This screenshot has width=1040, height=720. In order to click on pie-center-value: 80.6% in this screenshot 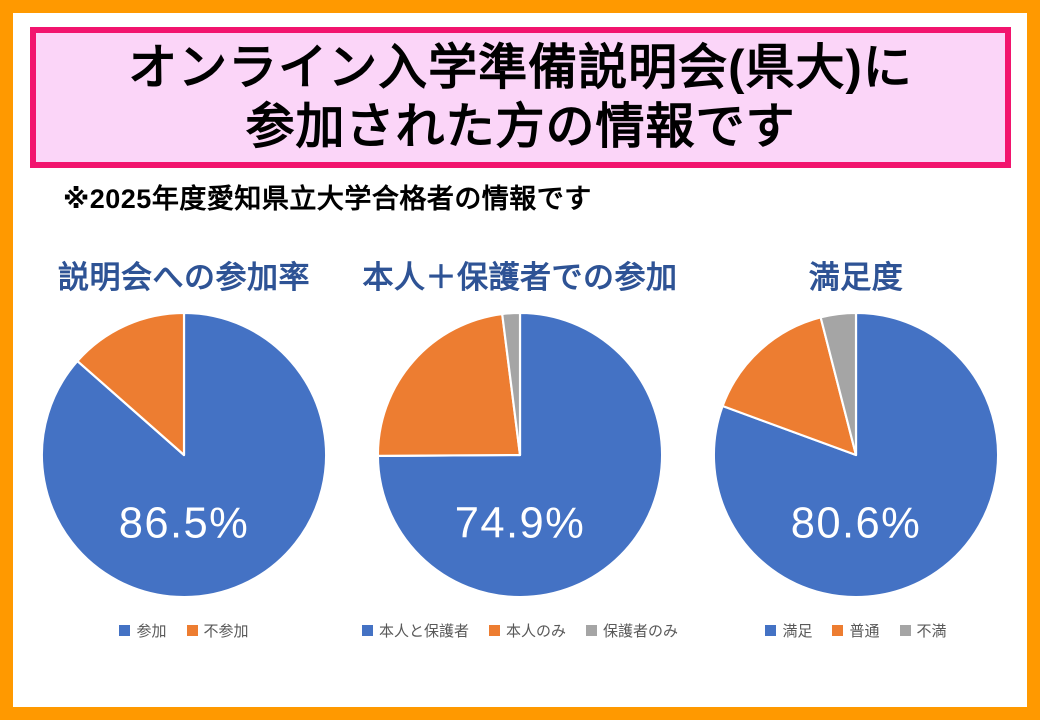, I will do `click(856, 524)`.